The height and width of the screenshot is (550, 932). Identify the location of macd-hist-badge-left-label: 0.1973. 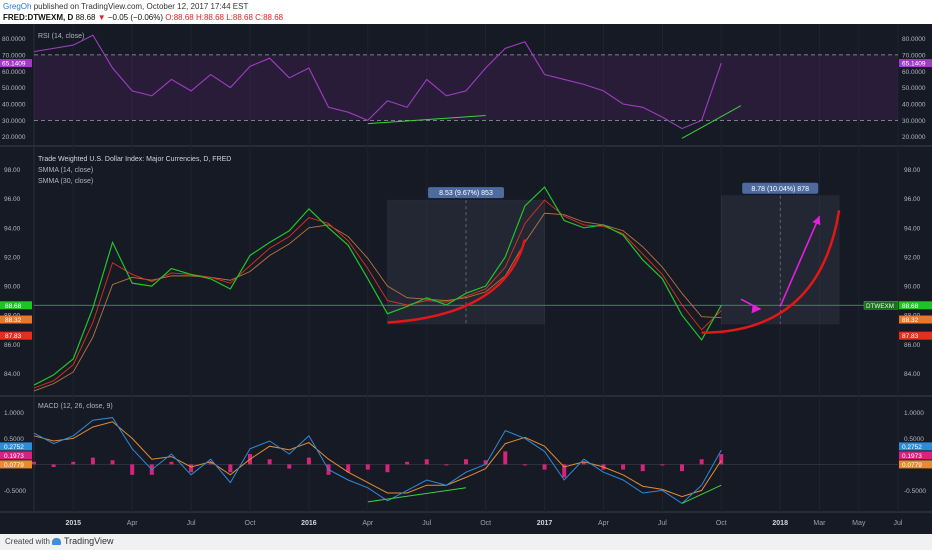
(14, 456).